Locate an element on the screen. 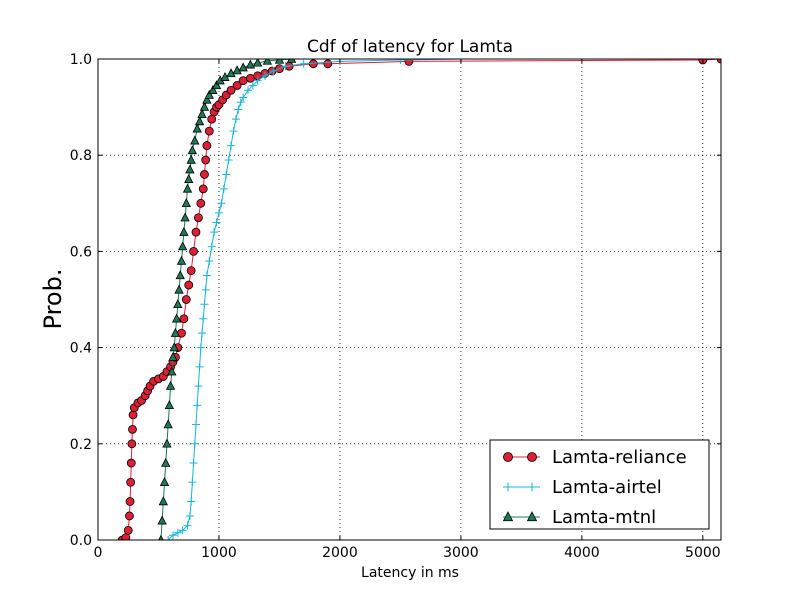 The height and width of the screenshot is (600, 800). legend-label: Lamta-mtnl is located at coordinates (604, 517).